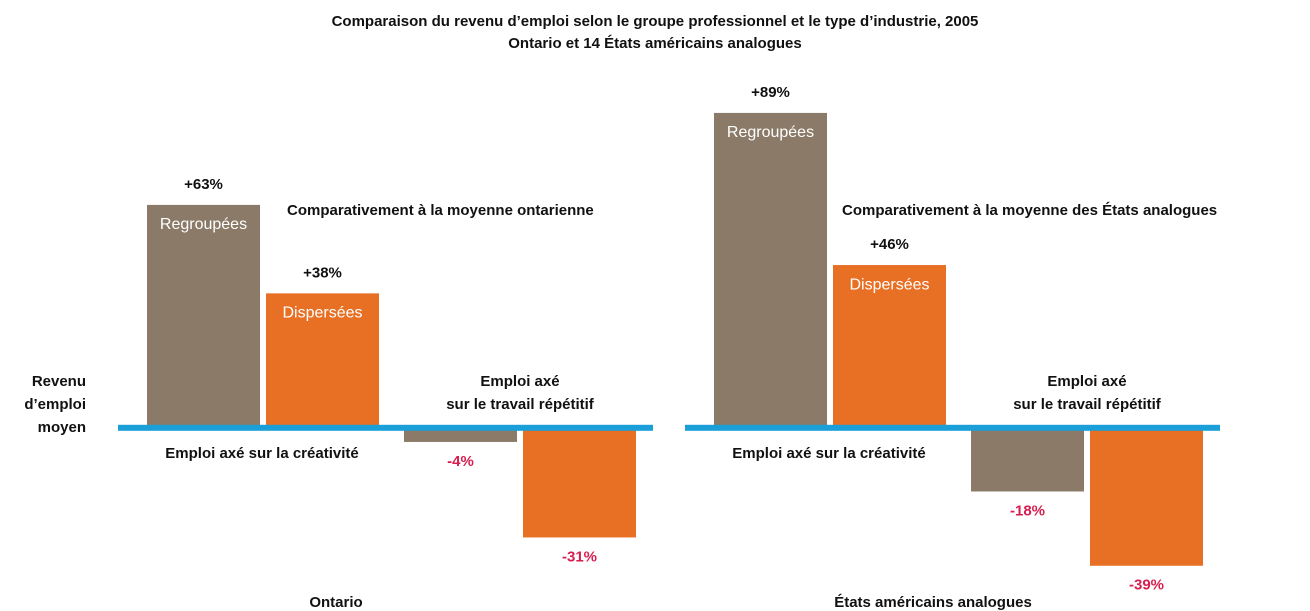 The image size is (1310, 611). What do you see at coordinates (654, 43) in the screenshot?
I see `chart-subtitle: Ontario et 14 États américains analogues` at bounding box center [654, 43].